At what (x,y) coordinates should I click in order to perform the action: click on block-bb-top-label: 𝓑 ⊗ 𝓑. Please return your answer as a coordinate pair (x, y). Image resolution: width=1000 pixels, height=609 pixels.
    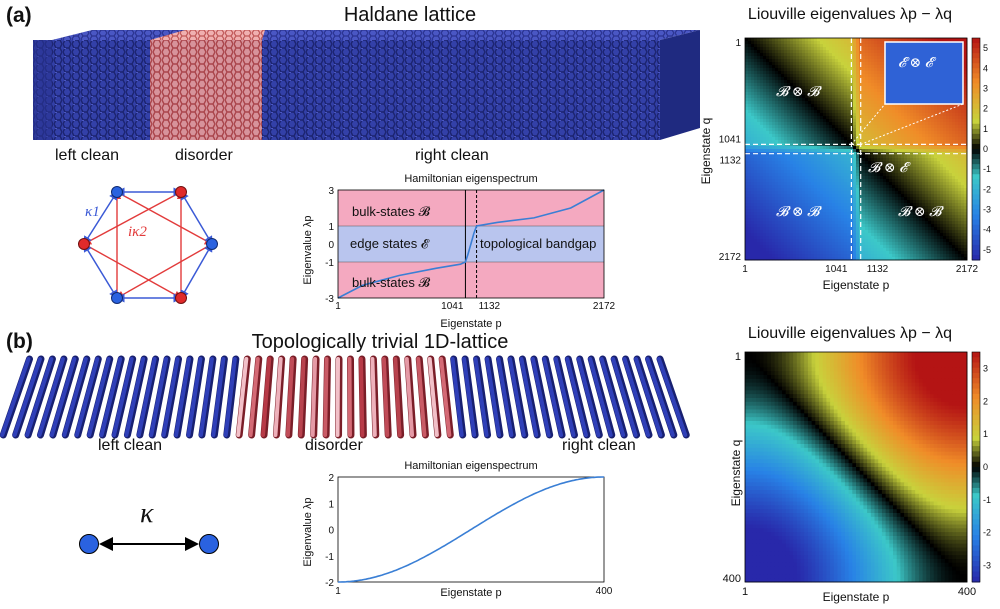
    Looking at the image, I should click on (798, 92).